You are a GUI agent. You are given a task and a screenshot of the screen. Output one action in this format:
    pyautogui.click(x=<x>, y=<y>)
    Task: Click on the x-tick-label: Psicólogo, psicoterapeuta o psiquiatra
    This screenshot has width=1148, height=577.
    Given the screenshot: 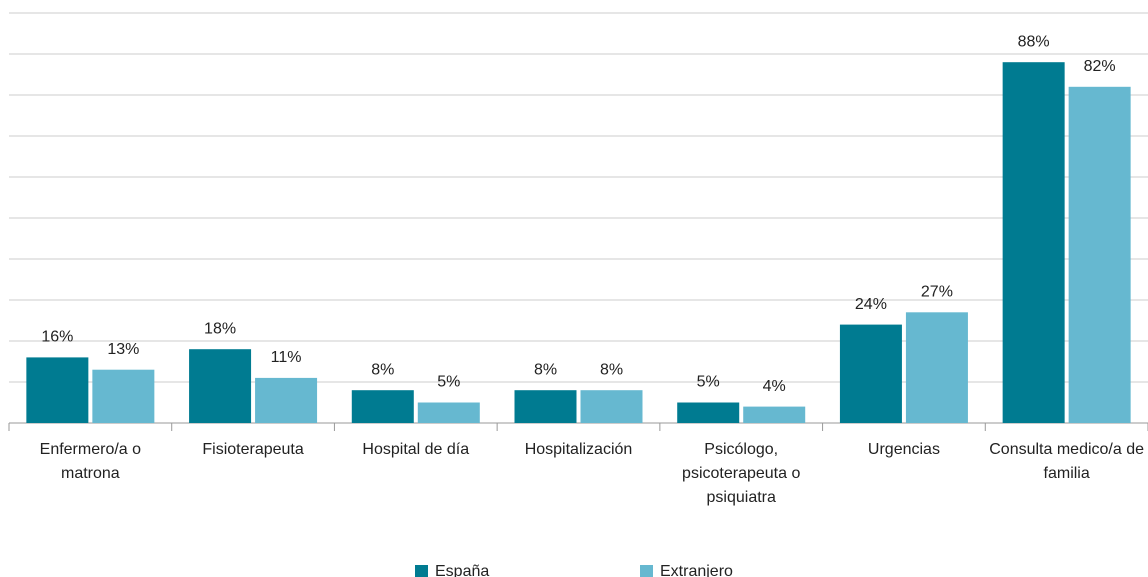 What is the action you would take?
    pyautogui.click(x=741, y=473)
    